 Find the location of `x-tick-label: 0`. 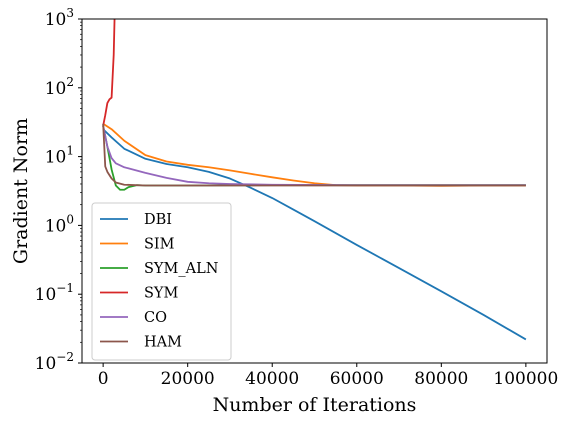

x-tick-label: 0 is located at coordinates (103, 379).